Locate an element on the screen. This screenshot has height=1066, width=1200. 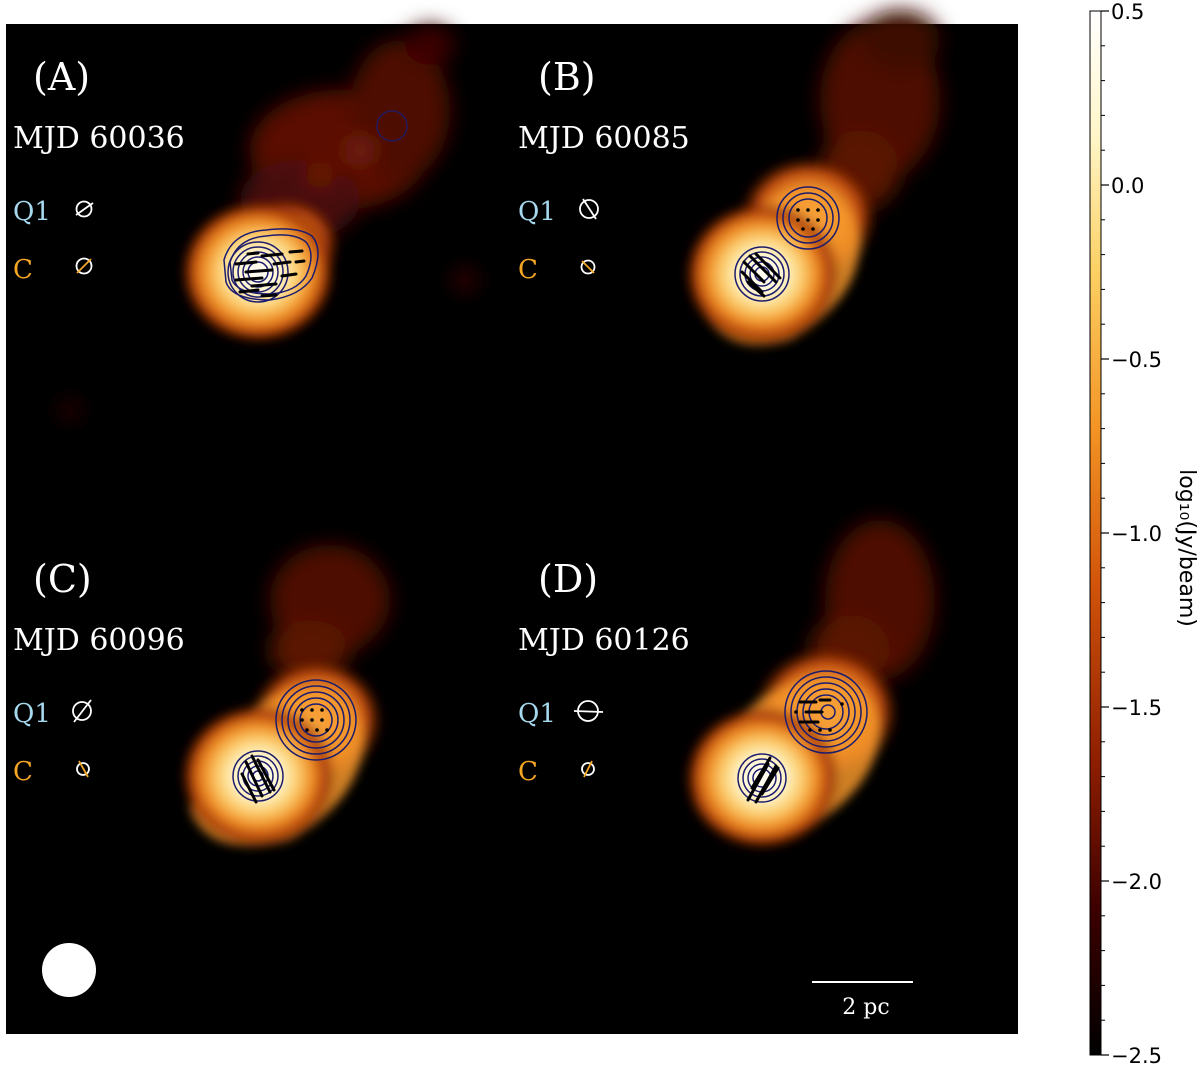
colorbar-tick-label: 0.5 is located at coordinates (1127, 12).